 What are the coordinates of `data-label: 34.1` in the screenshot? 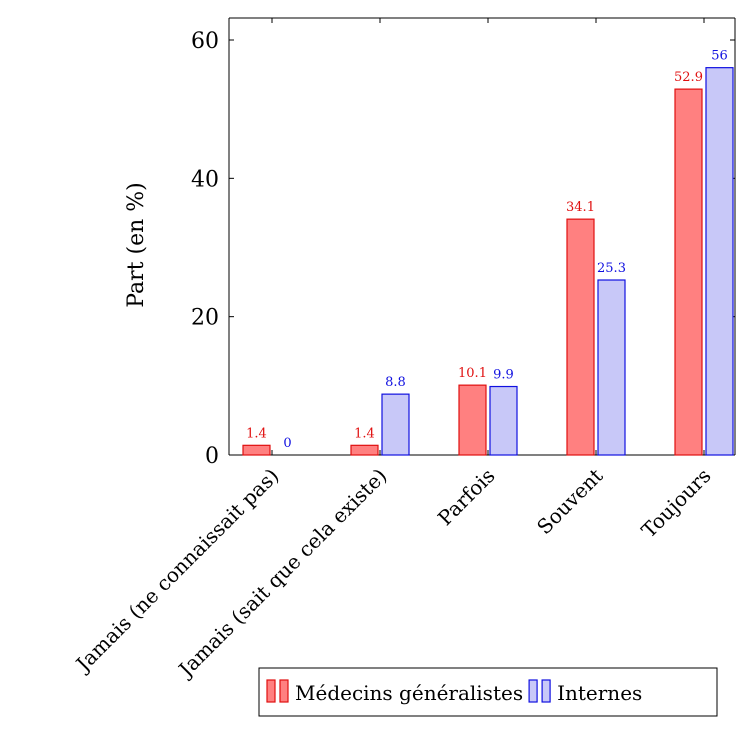 It's located at (580, 207).